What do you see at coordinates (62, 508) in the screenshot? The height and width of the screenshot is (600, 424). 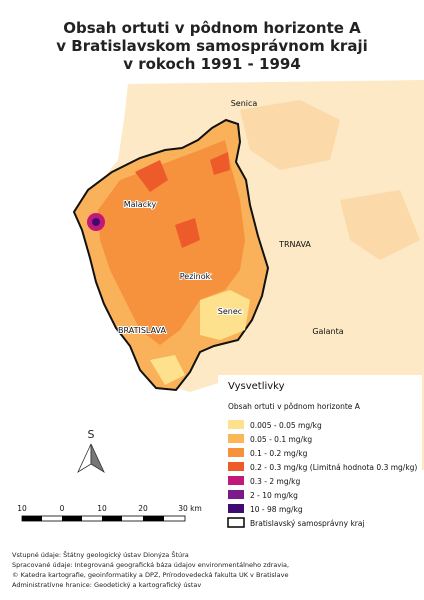 I see `scale-label: 0` at bounding box center [62, 508].